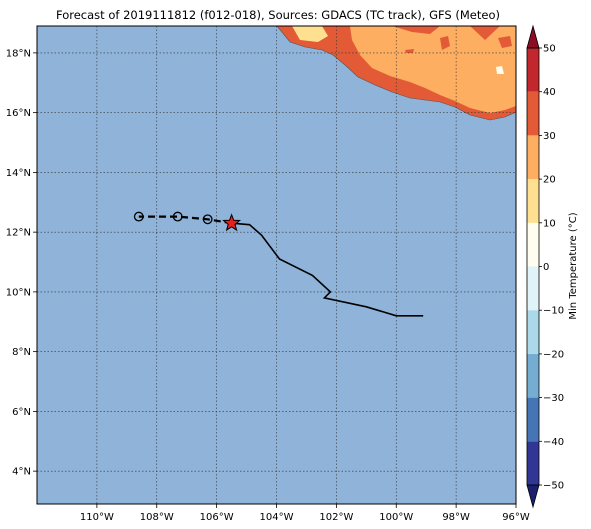 The width and height of the screenshot is (591, 529). I want to click on colorbar-tick-label: 20, so click(549, 180).